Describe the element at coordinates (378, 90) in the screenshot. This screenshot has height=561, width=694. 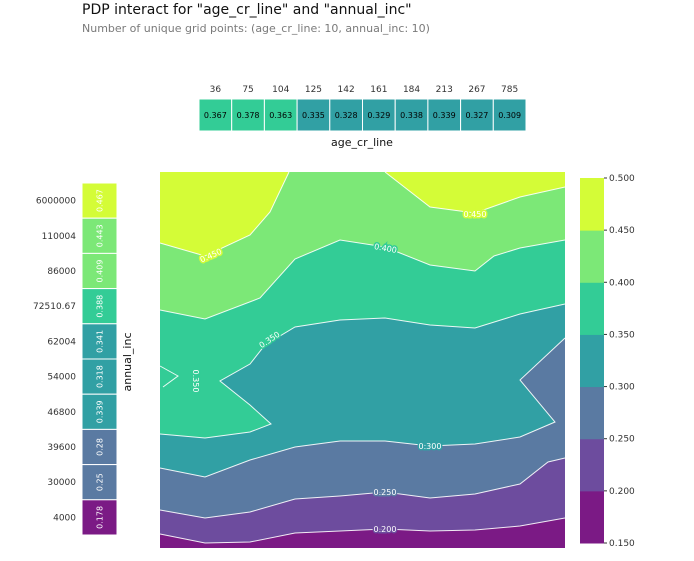
I see `x-tick-label: 161` at that location.